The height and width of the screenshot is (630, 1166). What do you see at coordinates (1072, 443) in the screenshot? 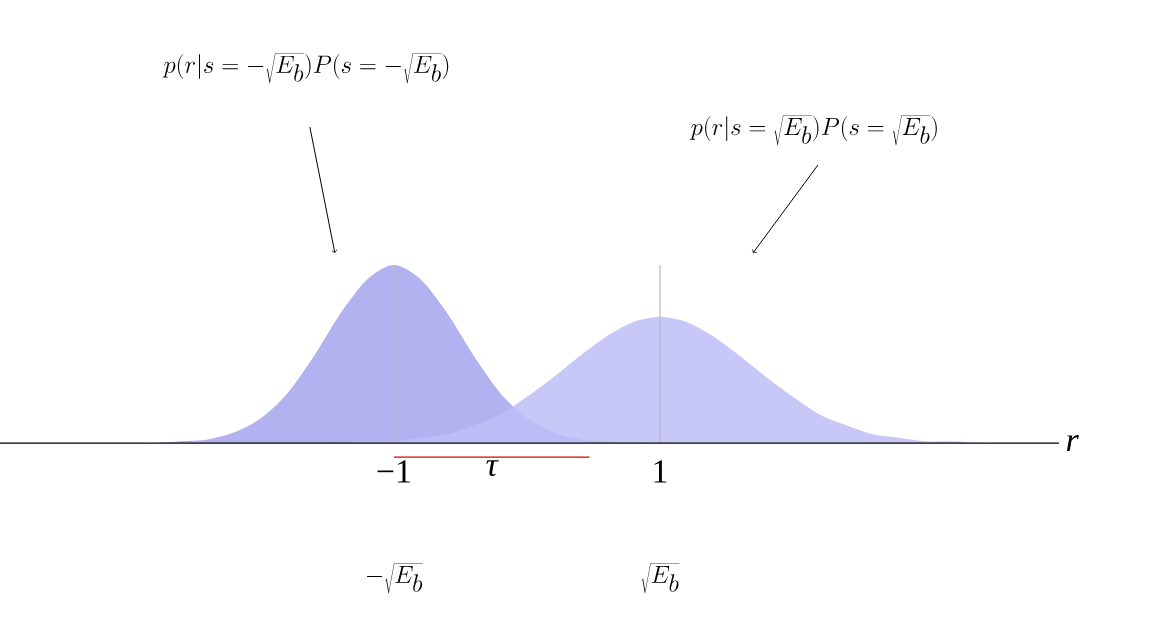
I see `x-axis-title: r` at bounding box center [1072, 443].